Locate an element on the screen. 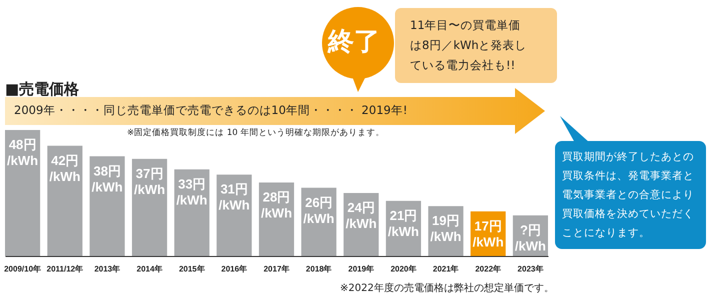 Image resolution: width=709 pixels, height=299 pixels. data-label: 24円/kWh is located at coordinates (361, 215).